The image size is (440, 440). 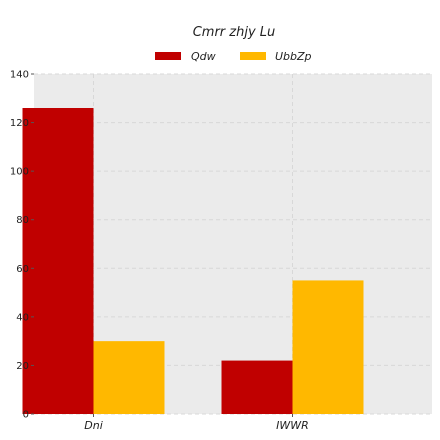 I want to click on y-tick-label-7: 140, so click(x=19, y=75).